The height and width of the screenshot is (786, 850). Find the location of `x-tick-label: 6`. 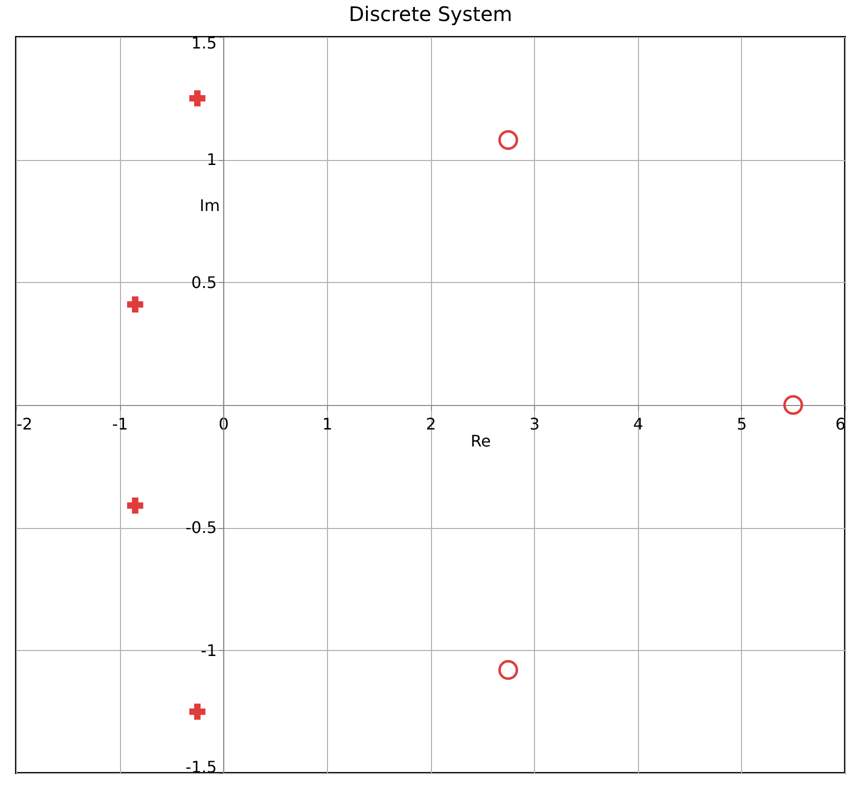

x-tick-label: 6 is located at coordinates (840, 424).